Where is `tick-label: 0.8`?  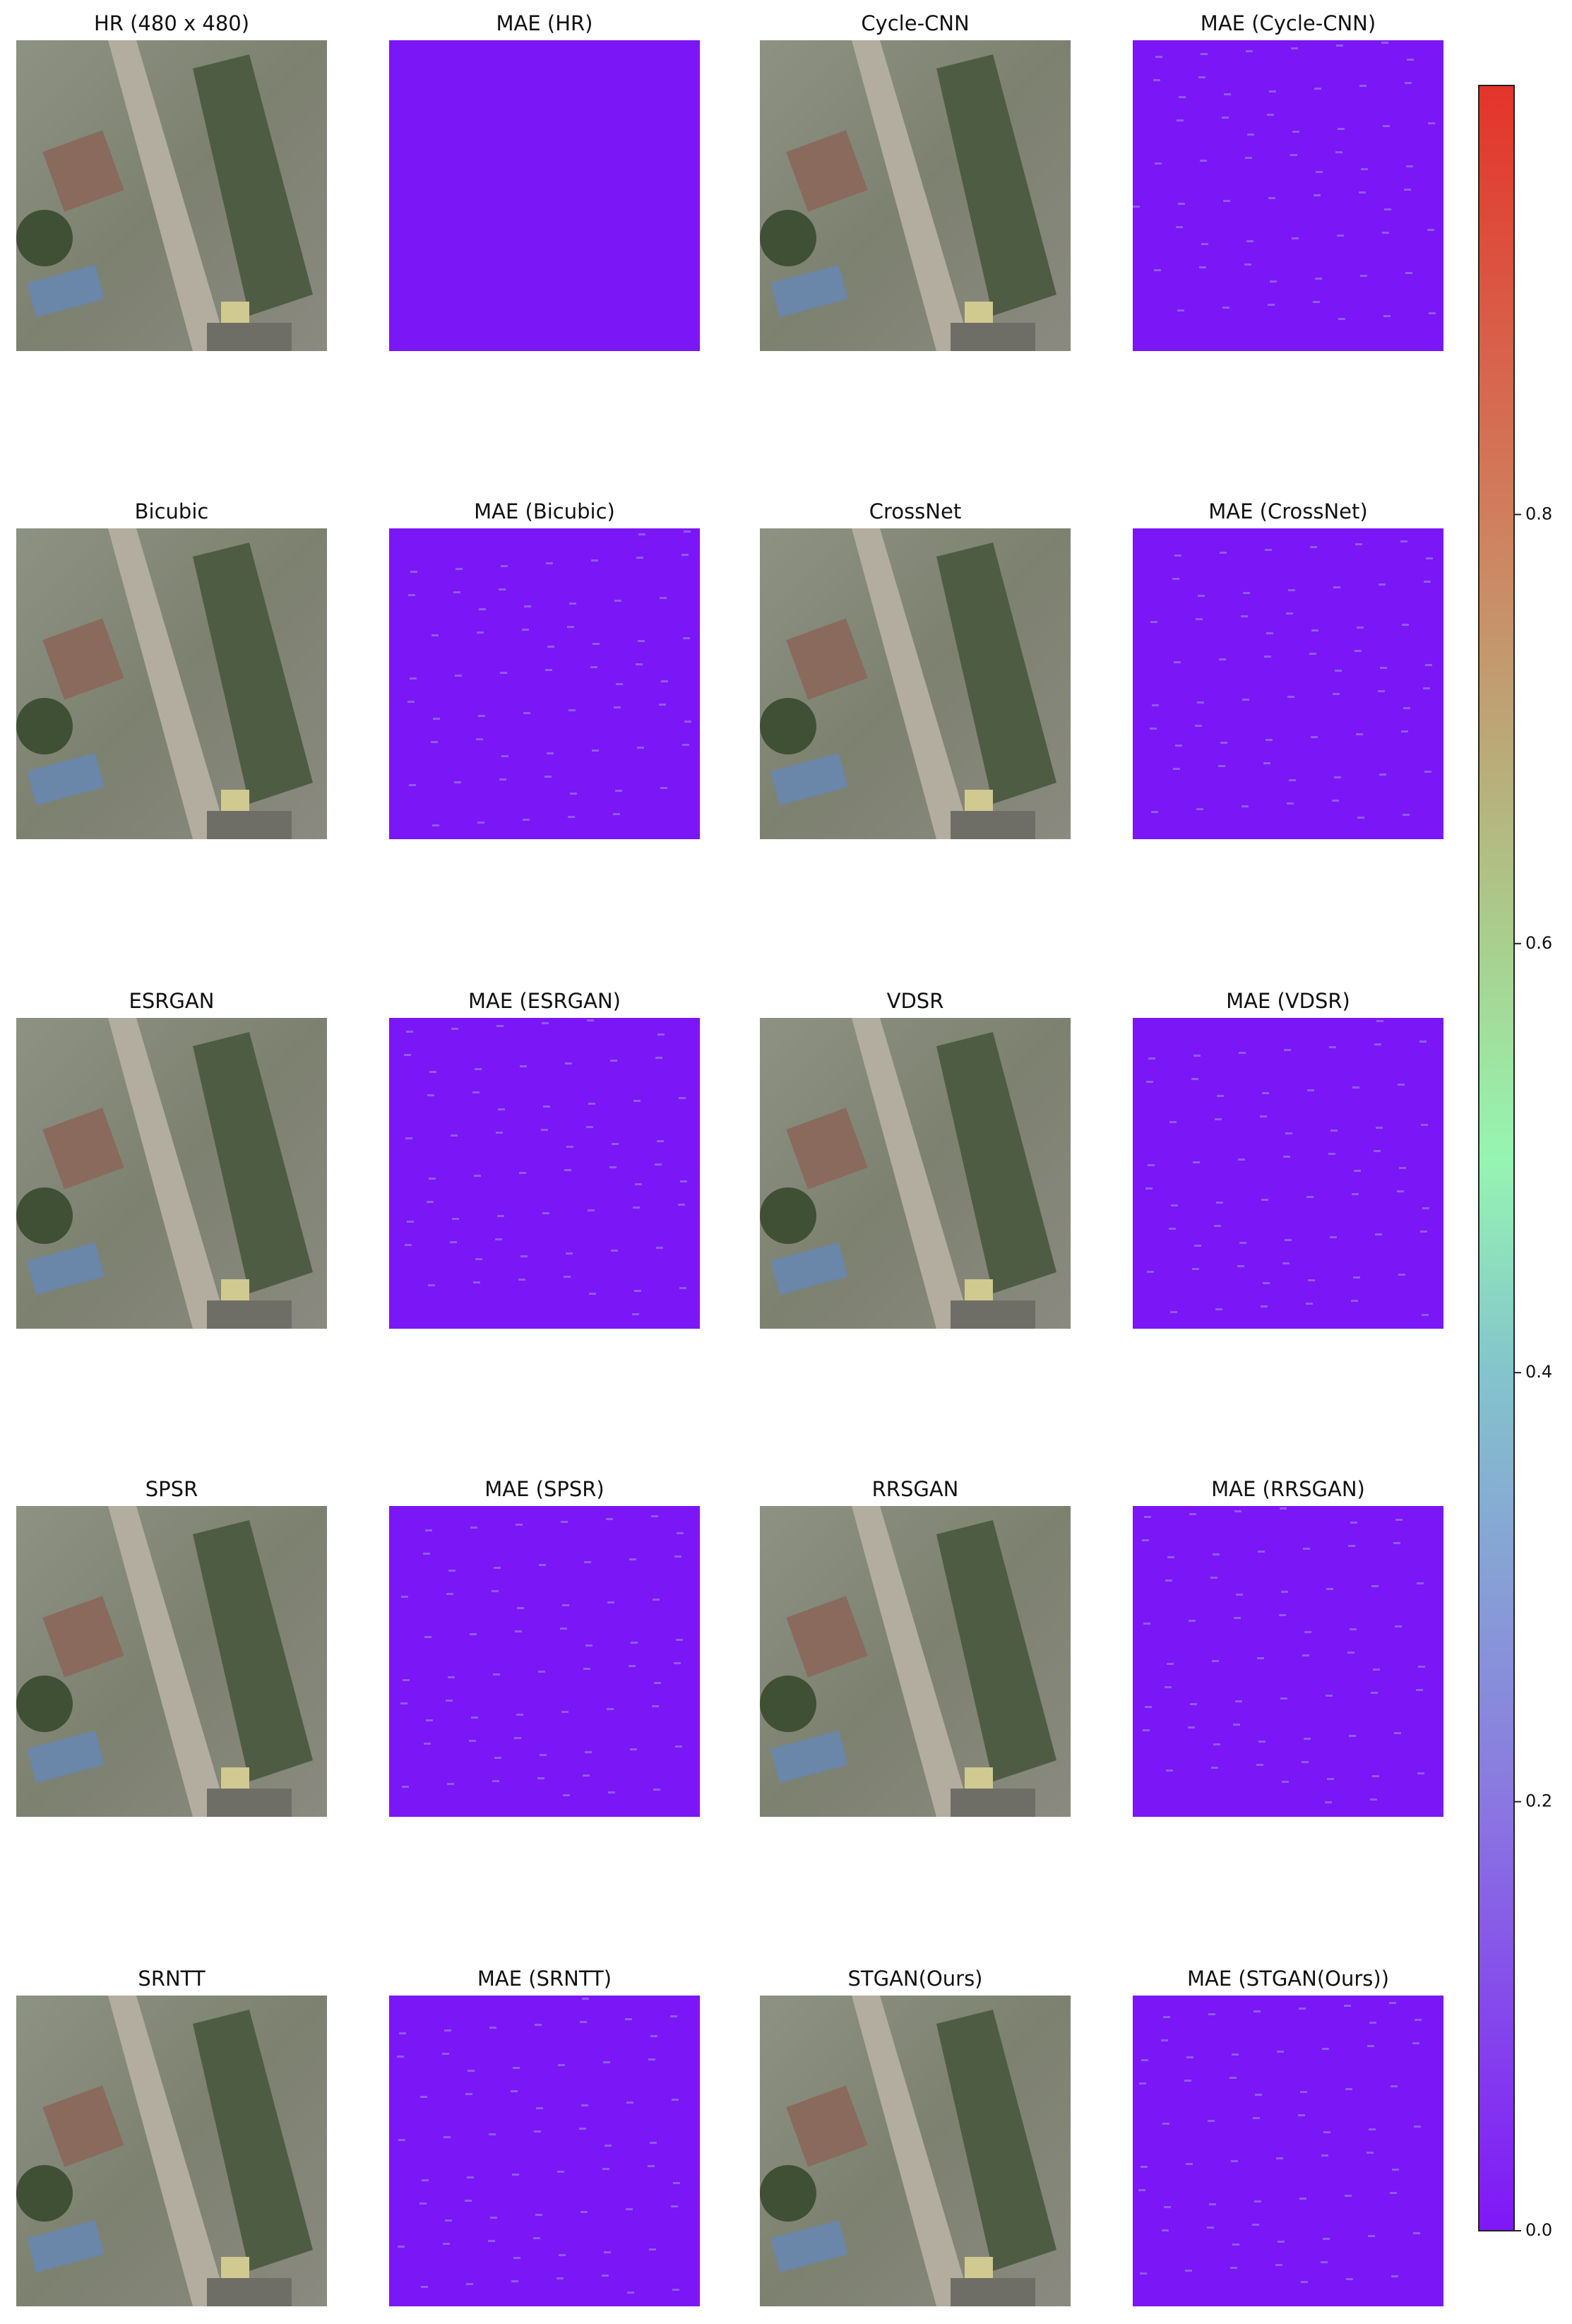
tick-label: 0.8 is located at coordinates (1538, 514).